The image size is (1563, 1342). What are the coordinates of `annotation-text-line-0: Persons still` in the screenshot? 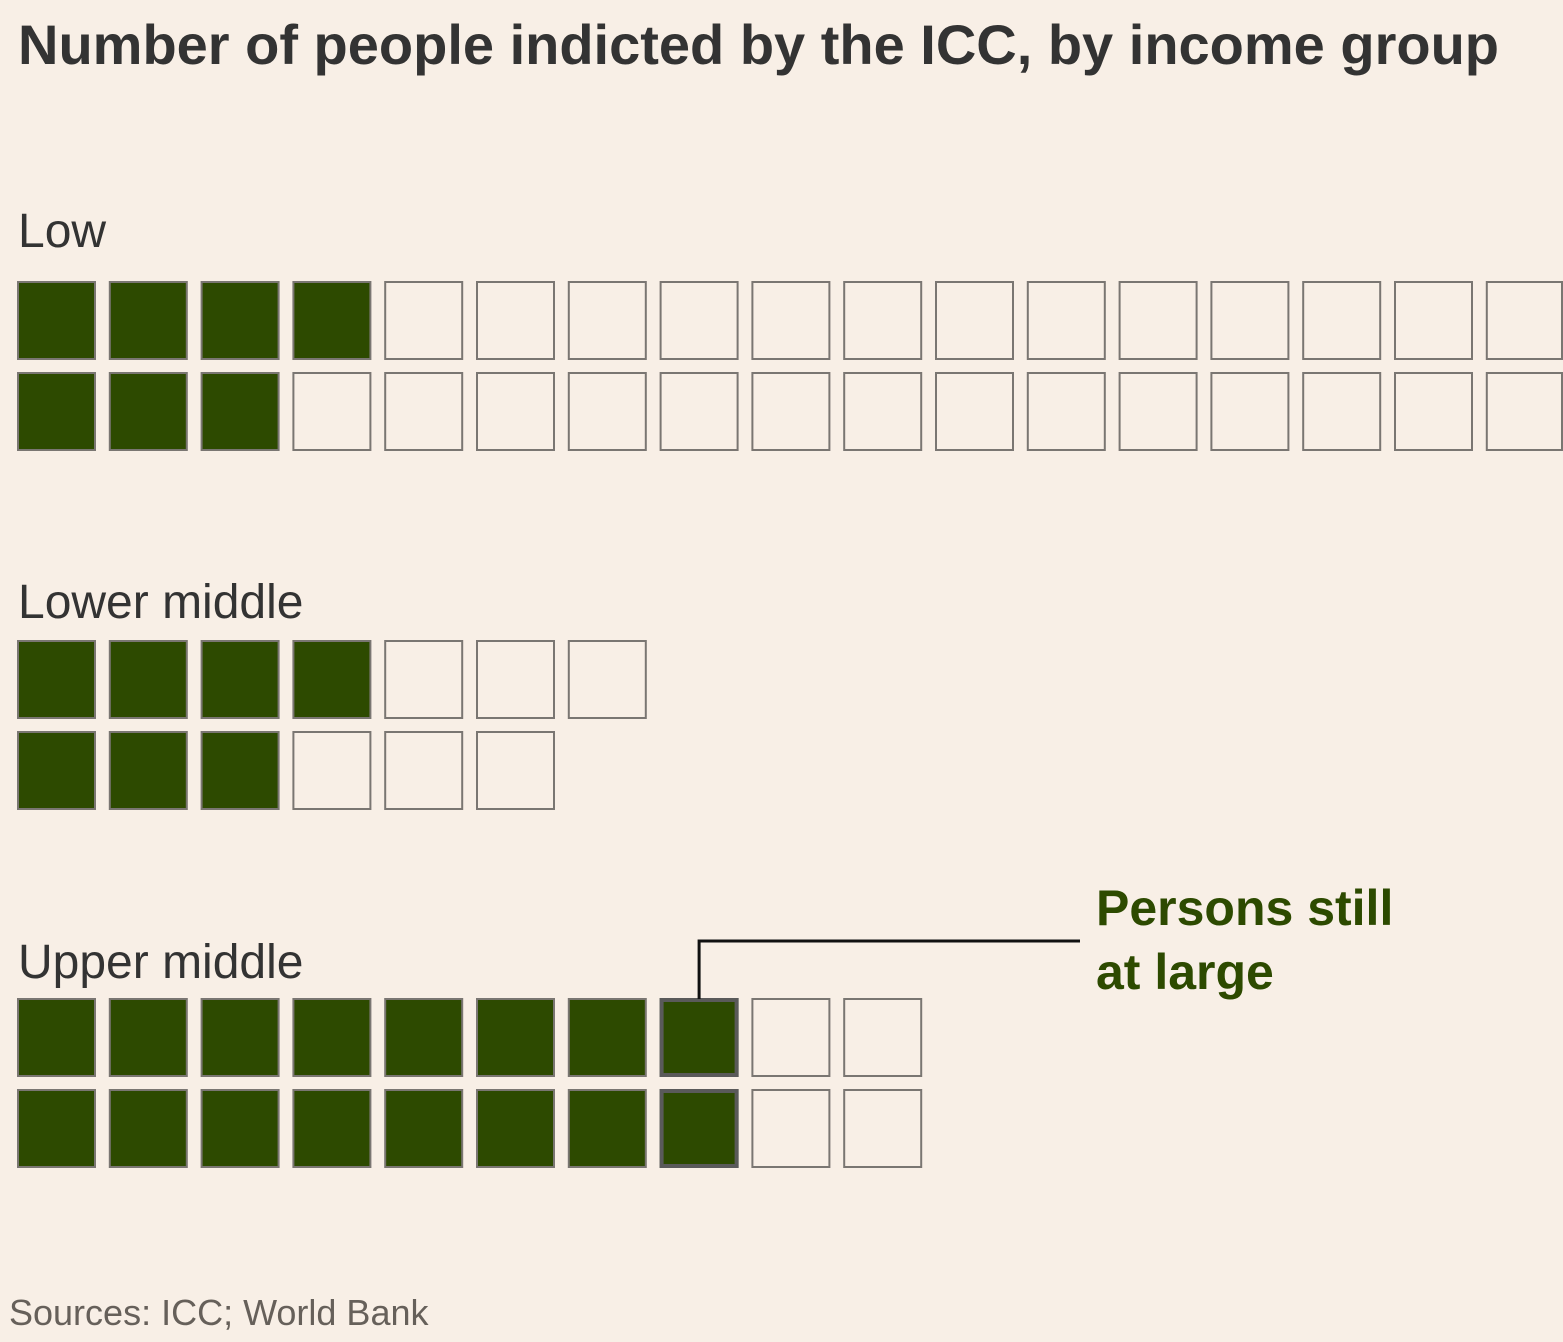 It's located at (1244, 908).